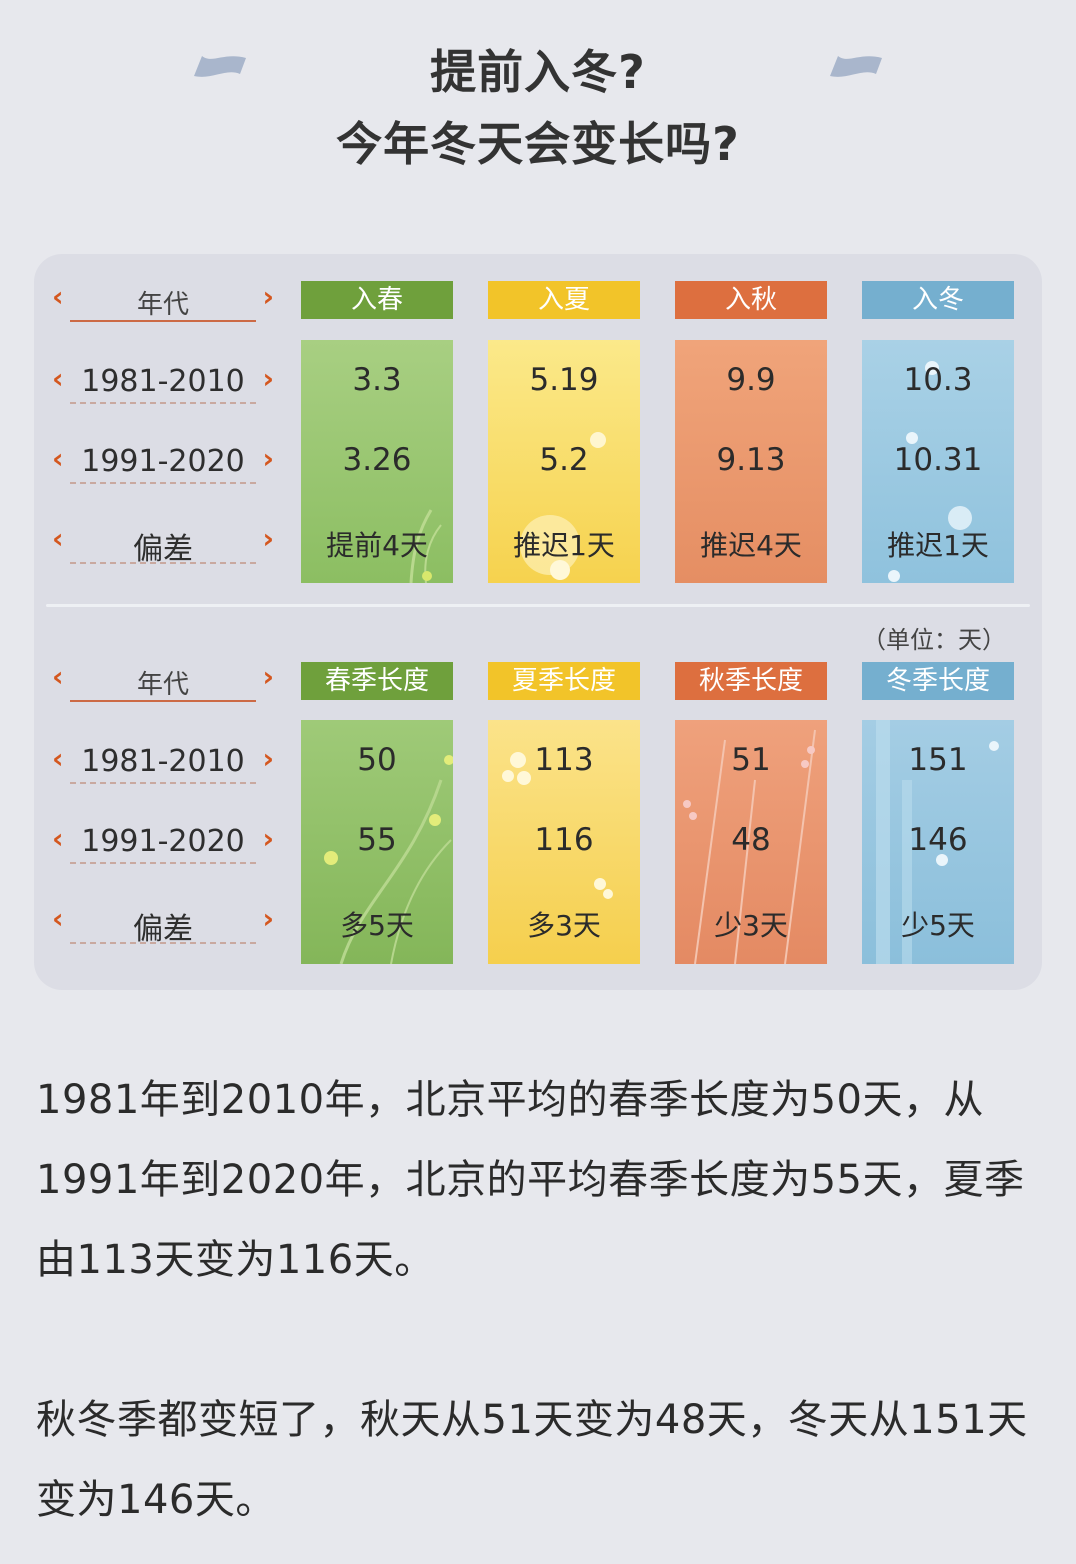 Image resolution: width=1076 pixels, height=1564 pixels. I want to click on table1-header-summer: 入夏, so click(564, 300).